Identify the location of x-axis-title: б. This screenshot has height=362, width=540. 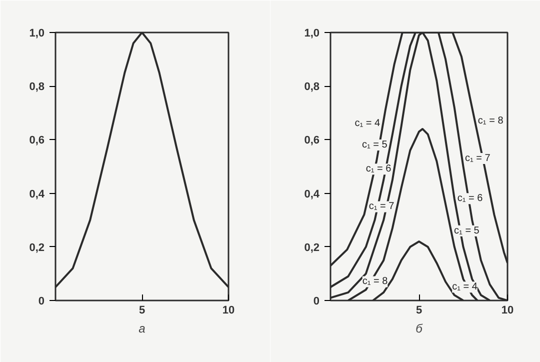
(420, 329).